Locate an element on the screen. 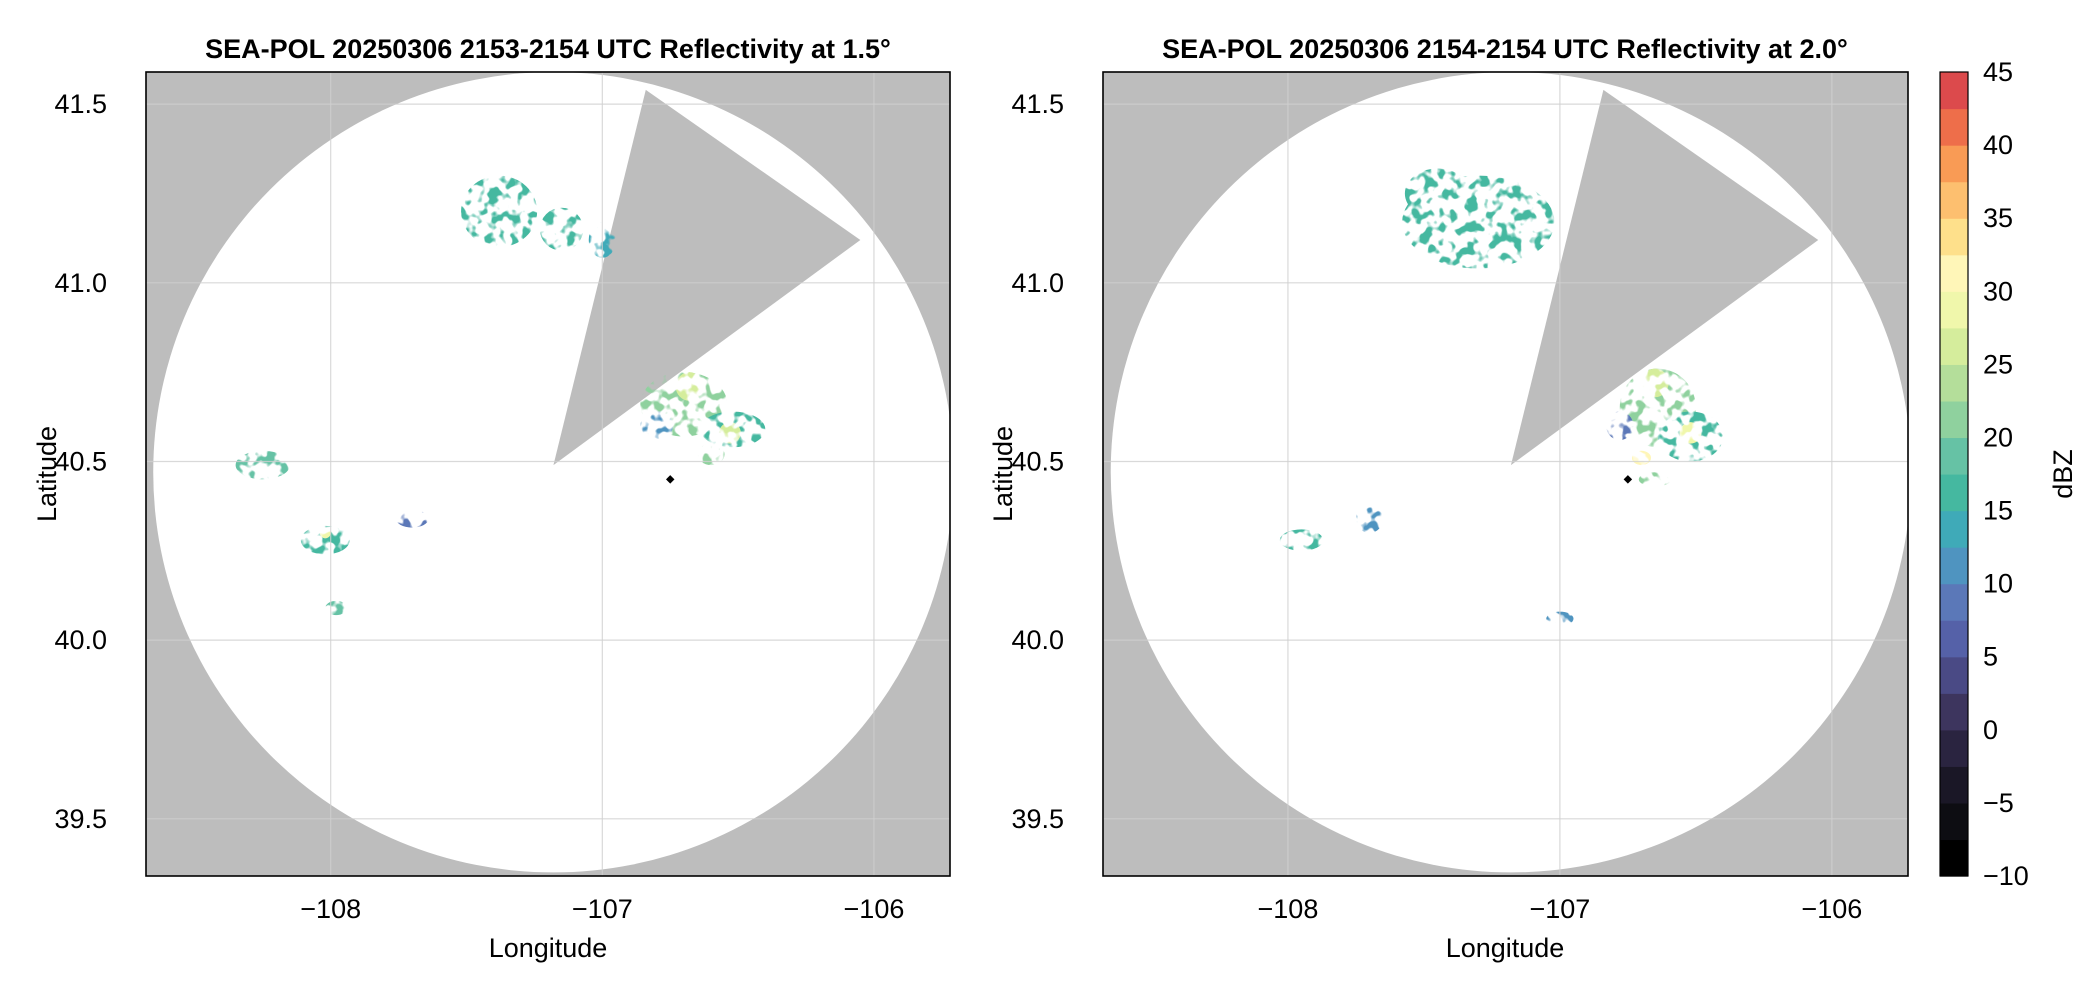 This screenshot has width=2096, height=990. panel-right-ytick-40.0: 40.0 is located at coordinates (1037, 640).